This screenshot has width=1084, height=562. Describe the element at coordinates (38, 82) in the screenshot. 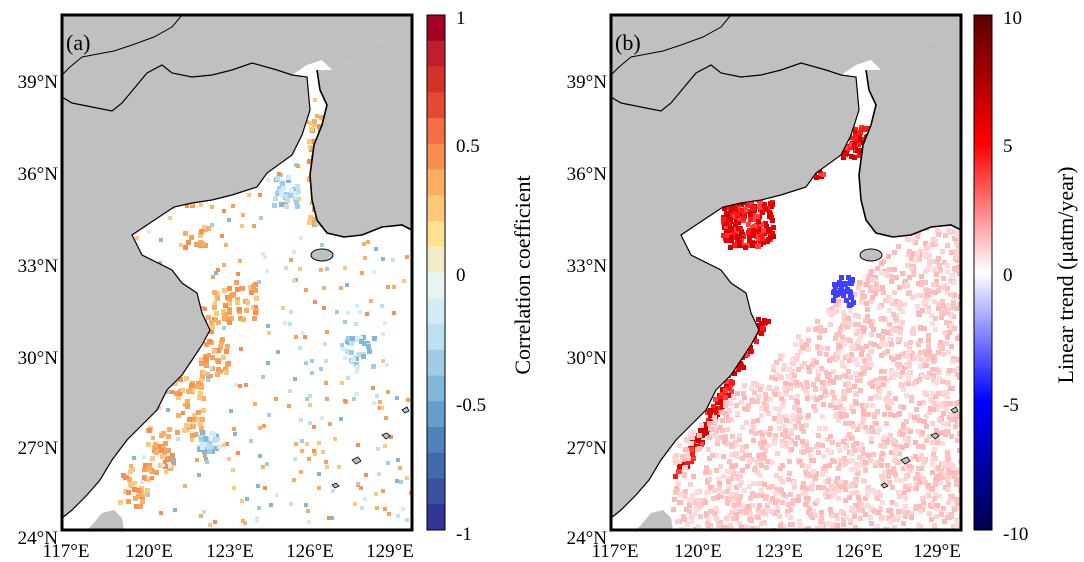

I see `lat-tick-a: 39°N` at that location.